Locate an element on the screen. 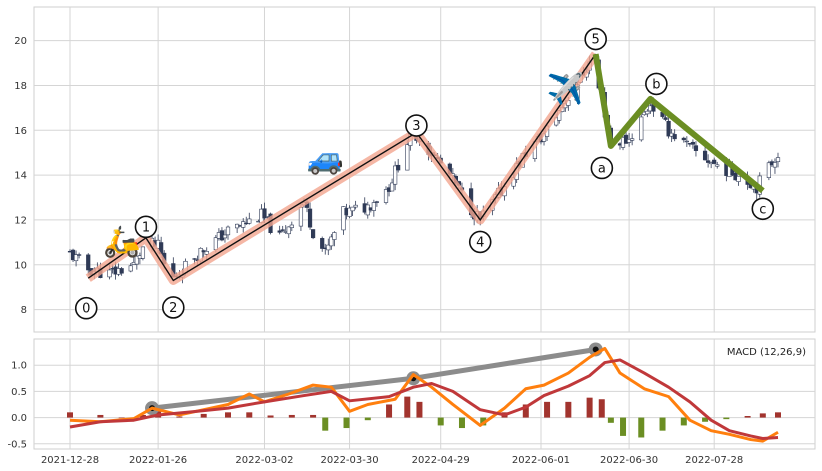  emoji-marker: ✈️ is located at coordinates (565, 88).